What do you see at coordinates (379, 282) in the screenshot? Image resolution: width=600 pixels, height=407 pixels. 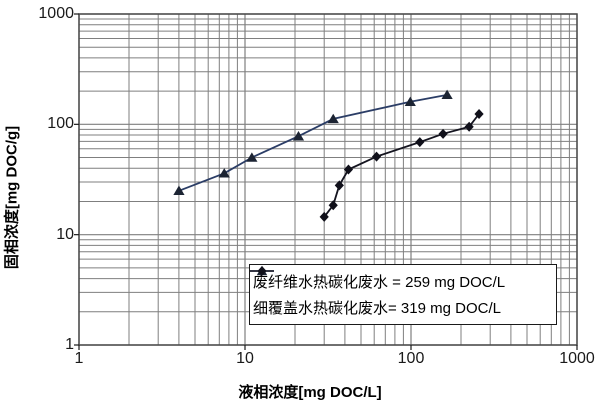 I see `legend-label-series1: 废纤维水热碳化废水 = 259 mg DOC/L` at bounding box center [379, 282].